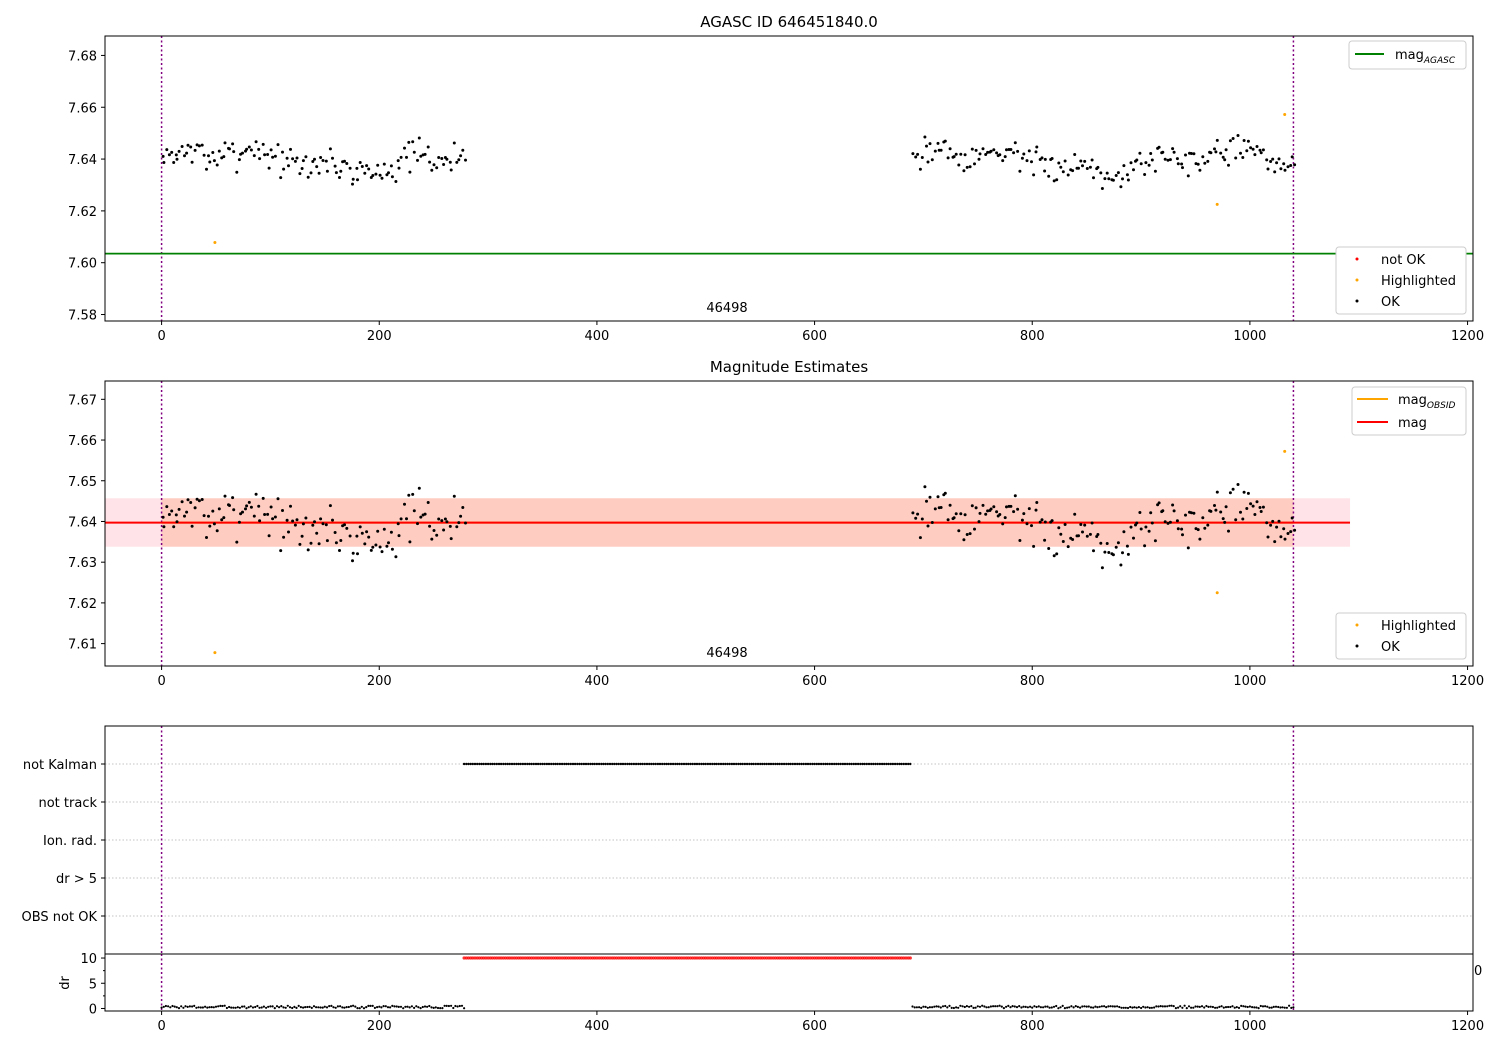 The width and height of the screenshot is (1500, 1050). What do you see at coordinates (1390, 647) in the screenshot?
I see `legend-ok-label-2: OK` at bounding box center [1390, 647].